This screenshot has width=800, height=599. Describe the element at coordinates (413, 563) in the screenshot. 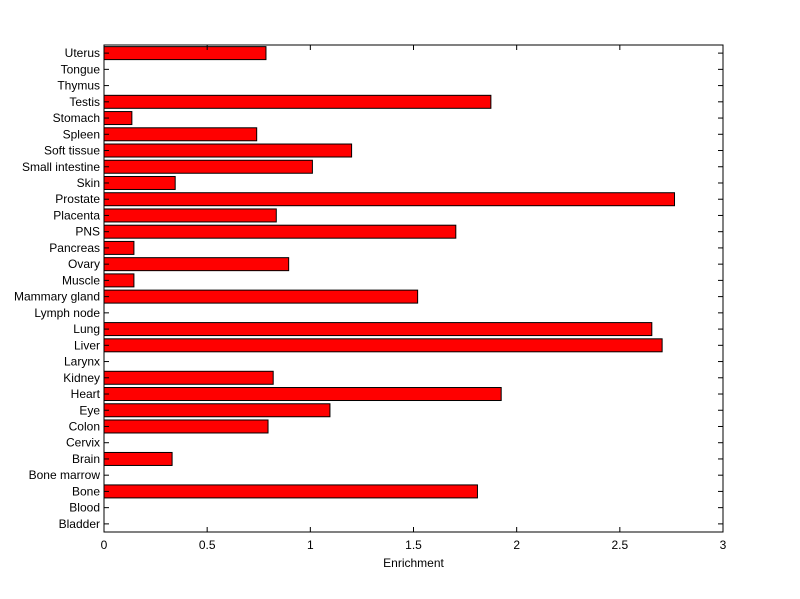

I see `x-axis-label: Enrichment` at that location.